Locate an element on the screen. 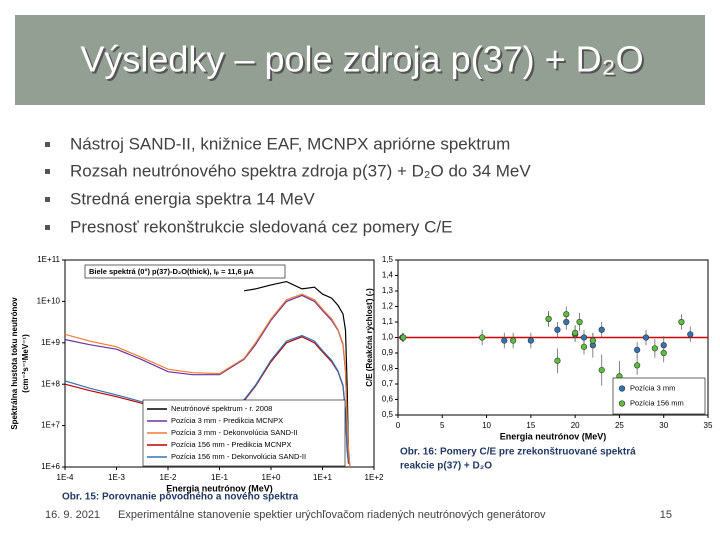 This screenshot has height=545, width=720. y-tick-label: 1E+6 is located at coordinates (50, 466).